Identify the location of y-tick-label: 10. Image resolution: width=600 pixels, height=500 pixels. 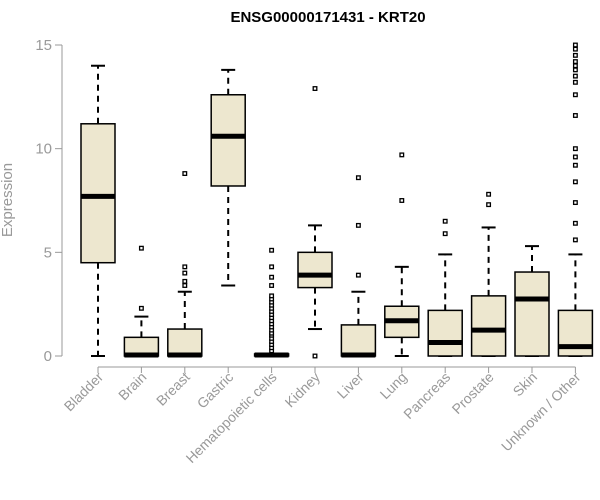
(43, 149).